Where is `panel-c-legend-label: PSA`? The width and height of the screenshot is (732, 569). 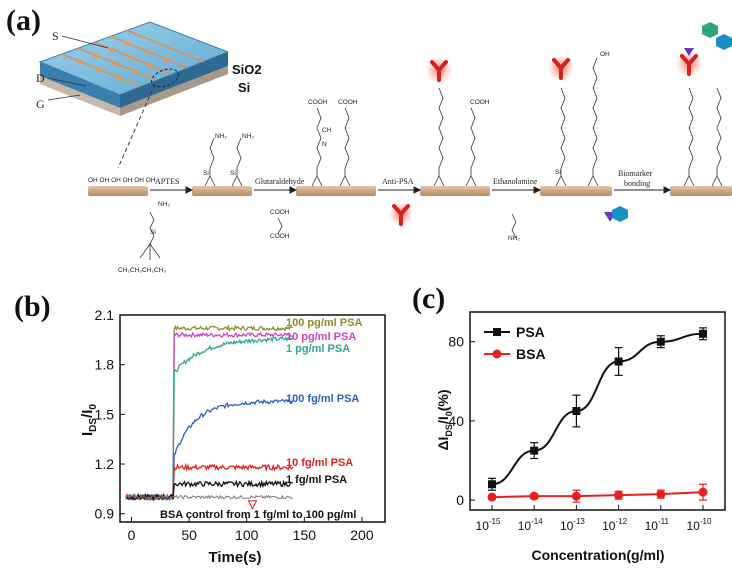
panel-c-legend-label: PSA is located at coordinates (530, 332).